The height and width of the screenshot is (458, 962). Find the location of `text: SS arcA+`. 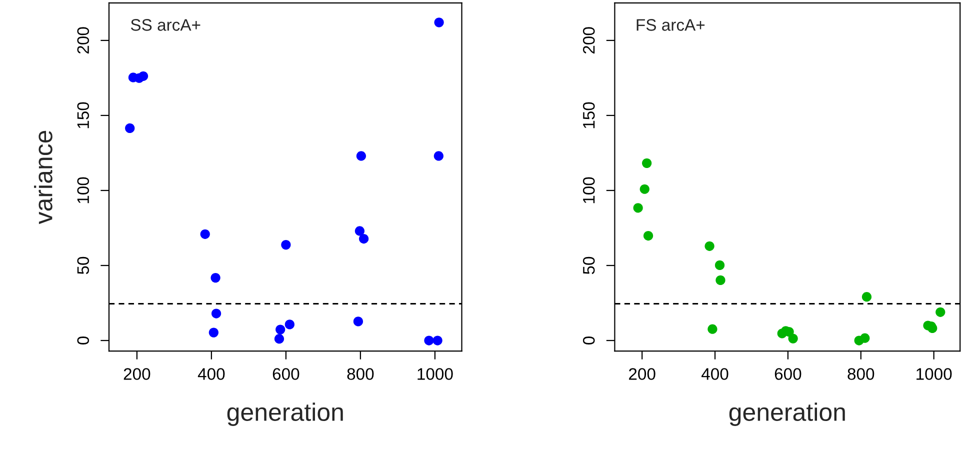

text: SS arcA+ is located at coordinates (165, 25).